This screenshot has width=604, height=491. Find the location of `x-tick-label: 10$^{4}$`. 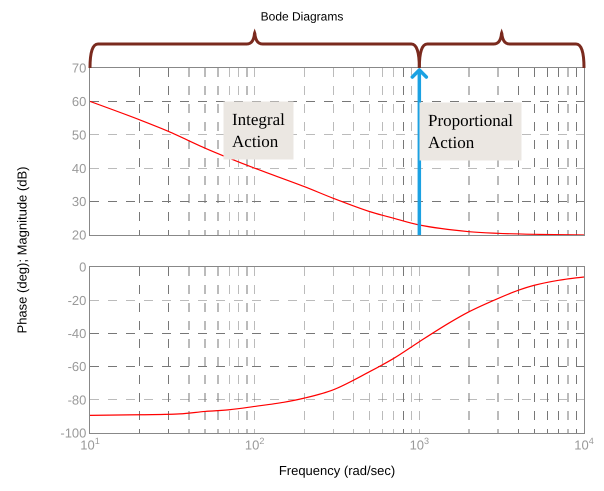

x-tick-label: 10$^{4}$ is located at coordinates (584, 444).